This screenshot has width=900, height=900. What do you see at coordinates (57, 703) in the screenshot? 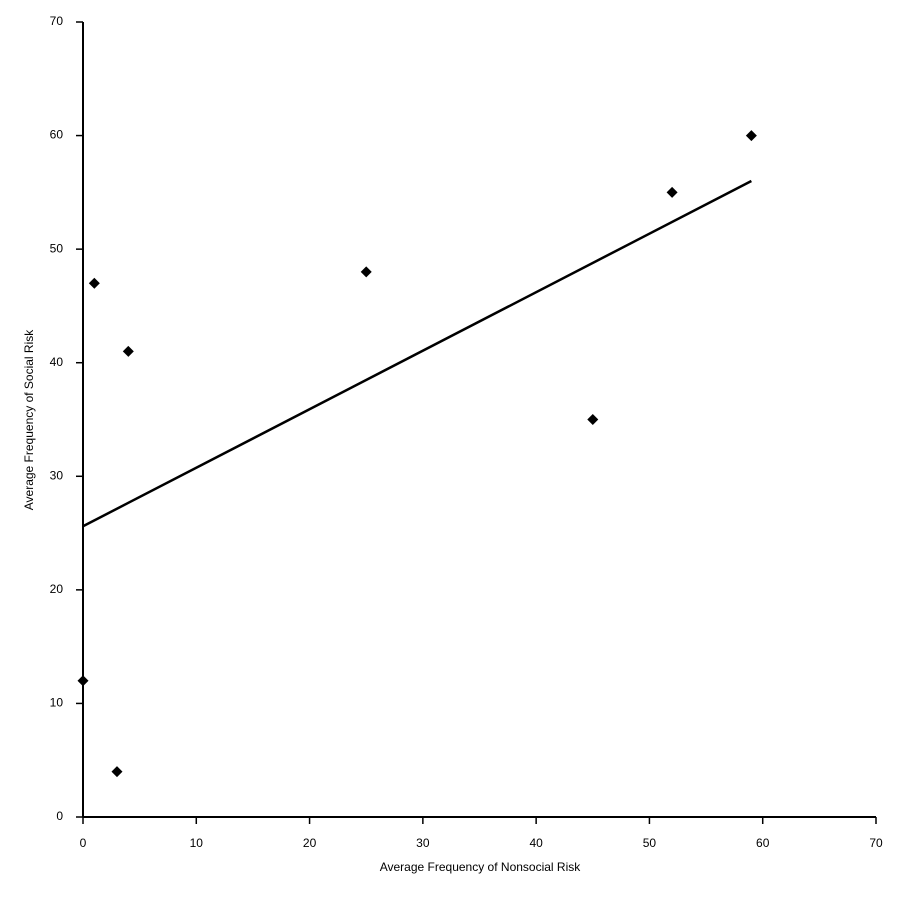
I see `y-tick-label: 10` at bounding box center [57, 703].